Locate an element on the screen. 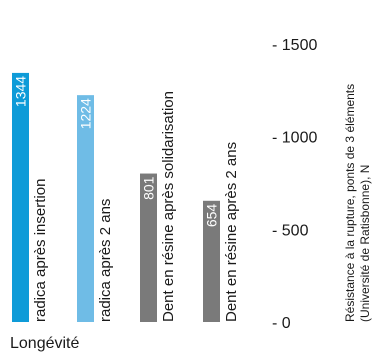 The width and height of the screenshot is (377, 354). y-tick-label-1000: - 1000 is located at coordinates (294, 138).